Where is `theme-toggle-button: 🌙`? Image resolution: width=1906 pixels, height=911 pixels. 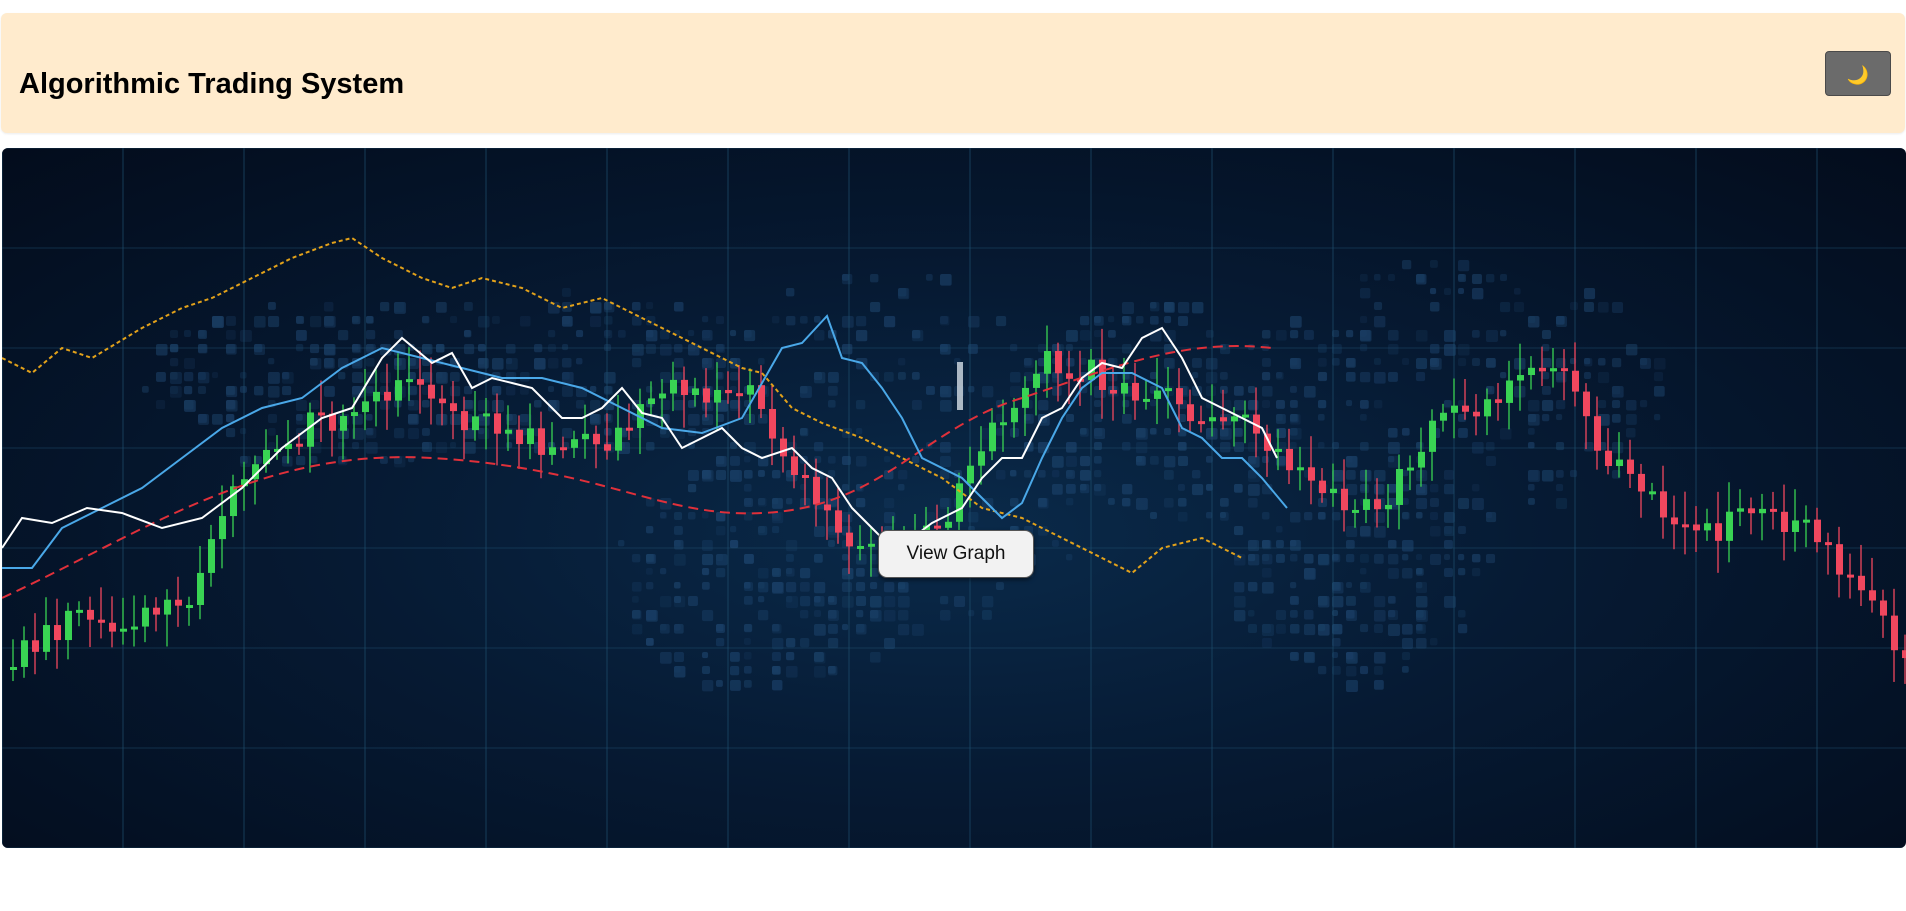
theme-toggle-button: 🌙 is located at coordinates (1858, 73).